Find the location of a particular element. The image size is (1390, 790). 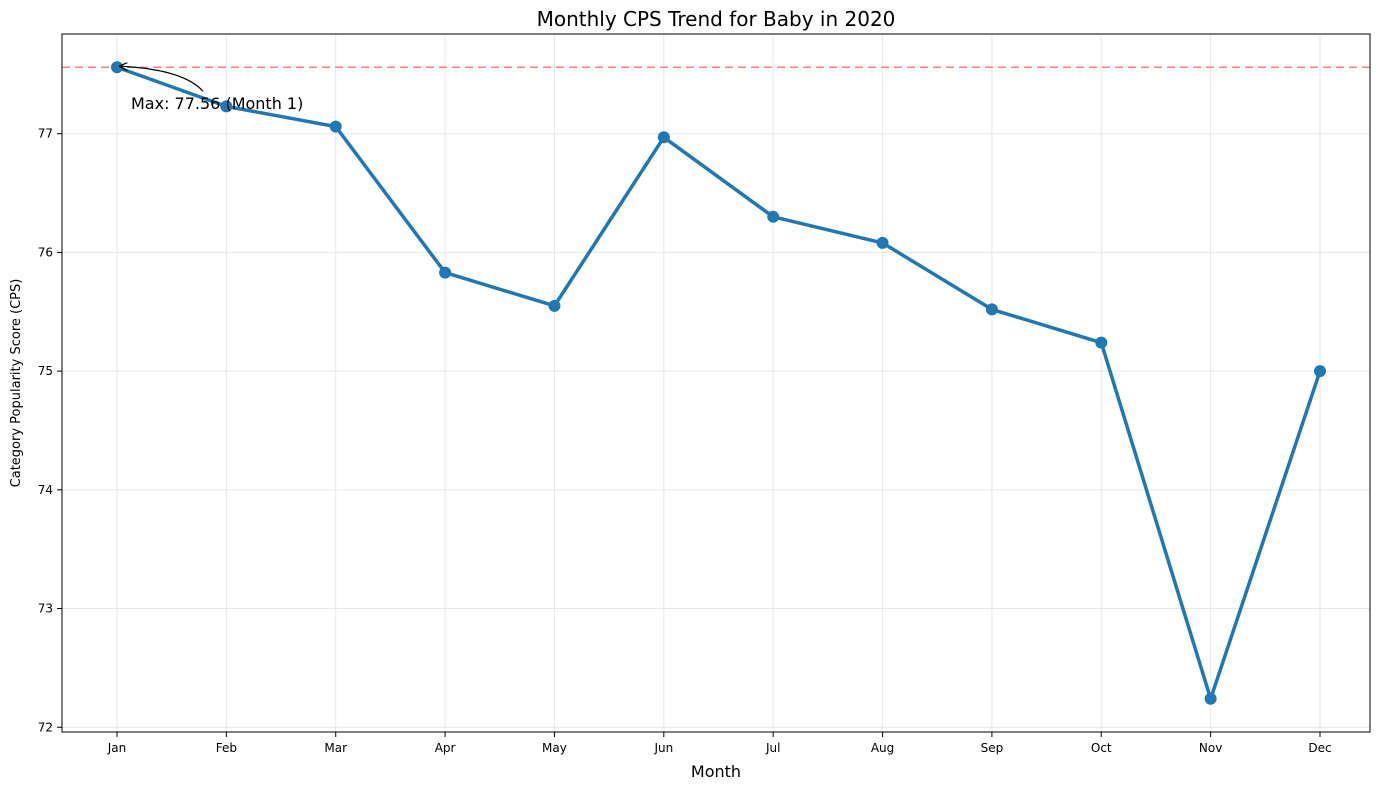

x-tick-label: Jan is located at coordinates (117, 748).